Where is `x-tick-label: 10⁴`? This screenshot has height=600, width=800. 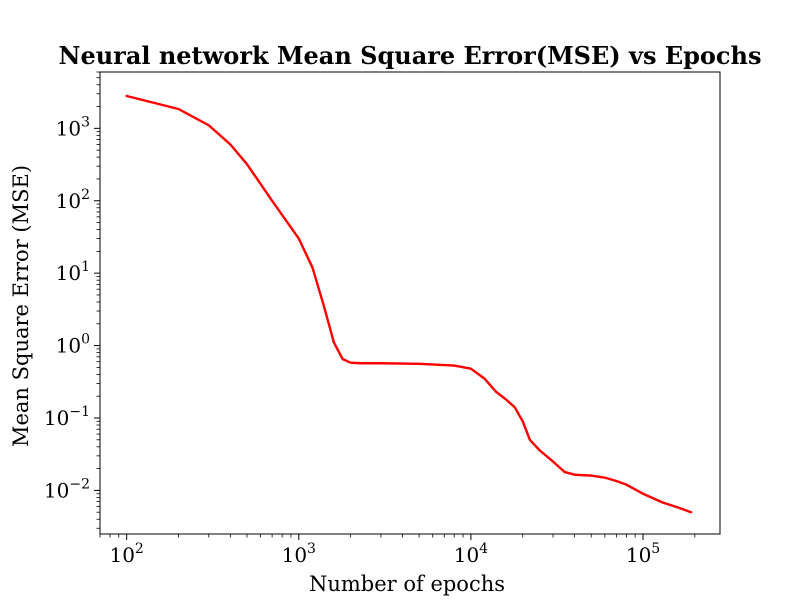 x-tick-label: 10⁴ is located at coordinates (471, 554).